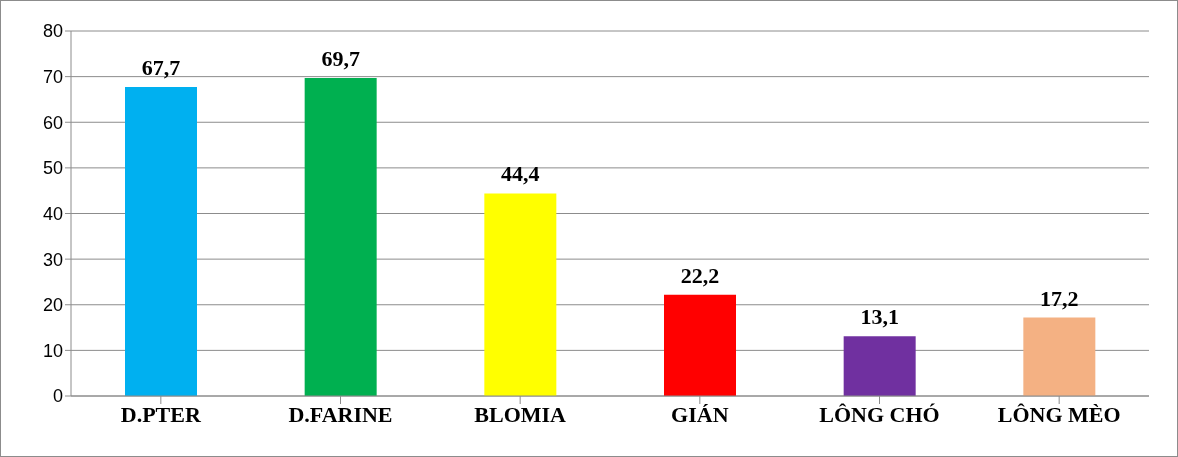 Image resolution: width=1178 pixels, height=457 pixels. I want to click on y-tick-label: 10, so click(52, 350).